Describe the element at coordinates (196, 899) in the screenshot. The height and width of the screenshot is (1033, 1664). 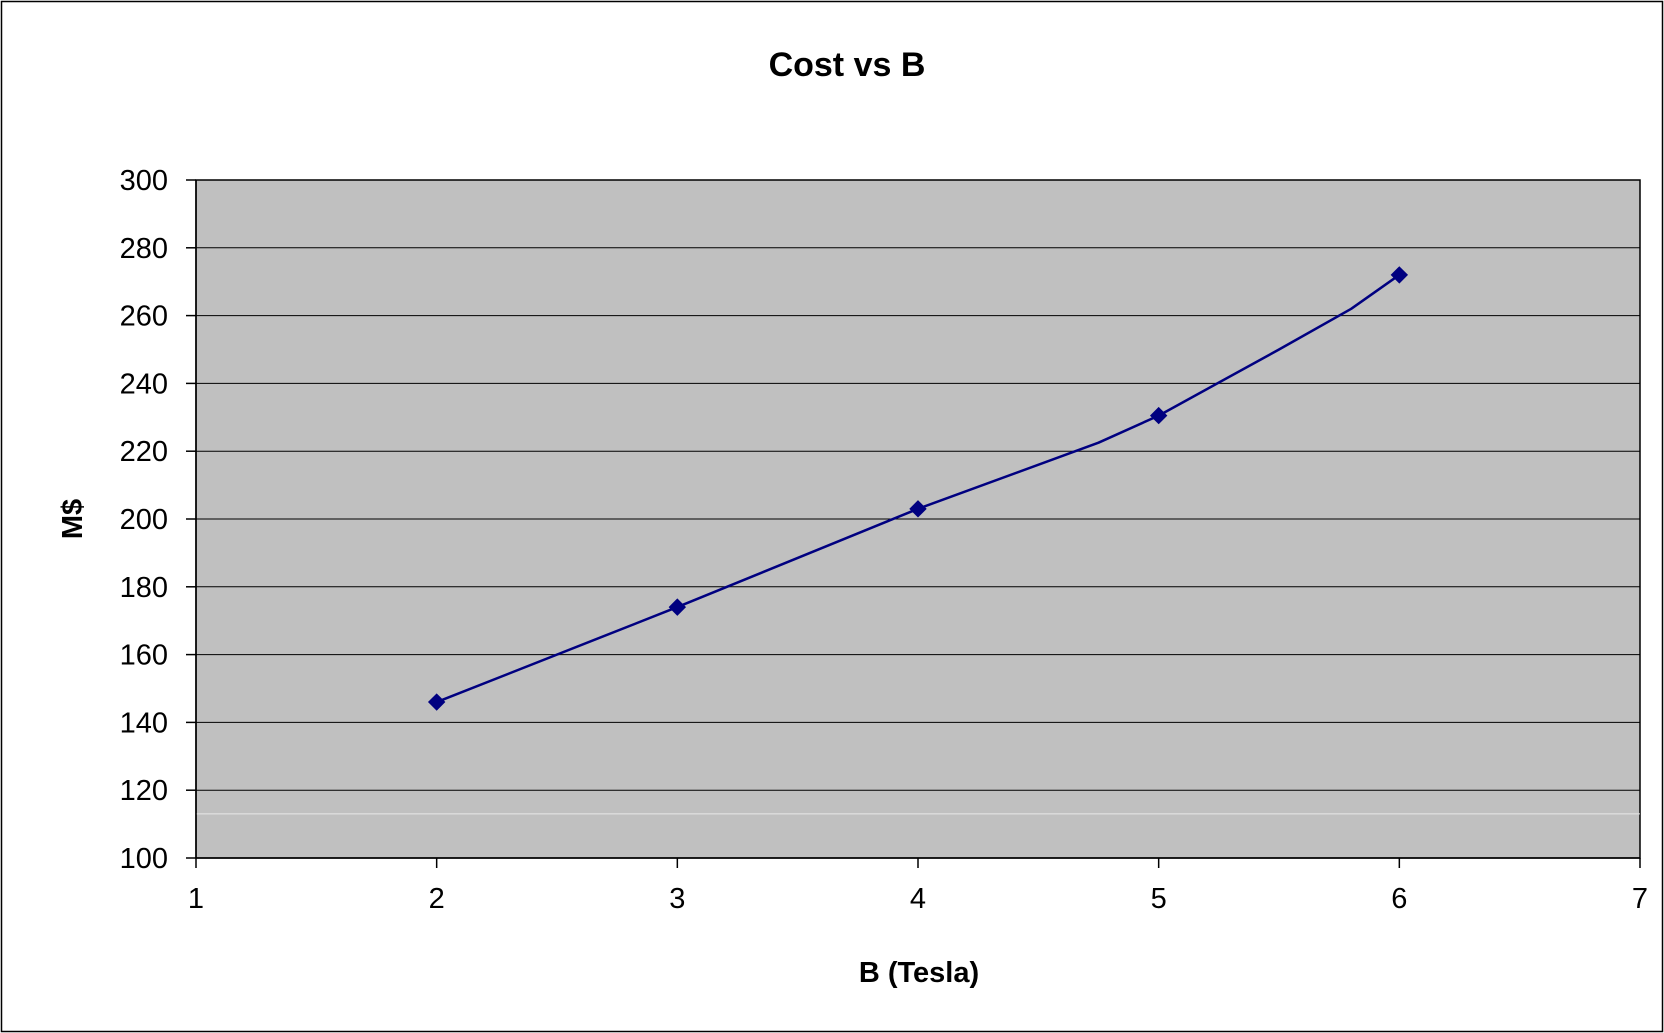
I see `x-tick-label: 1` at that location.